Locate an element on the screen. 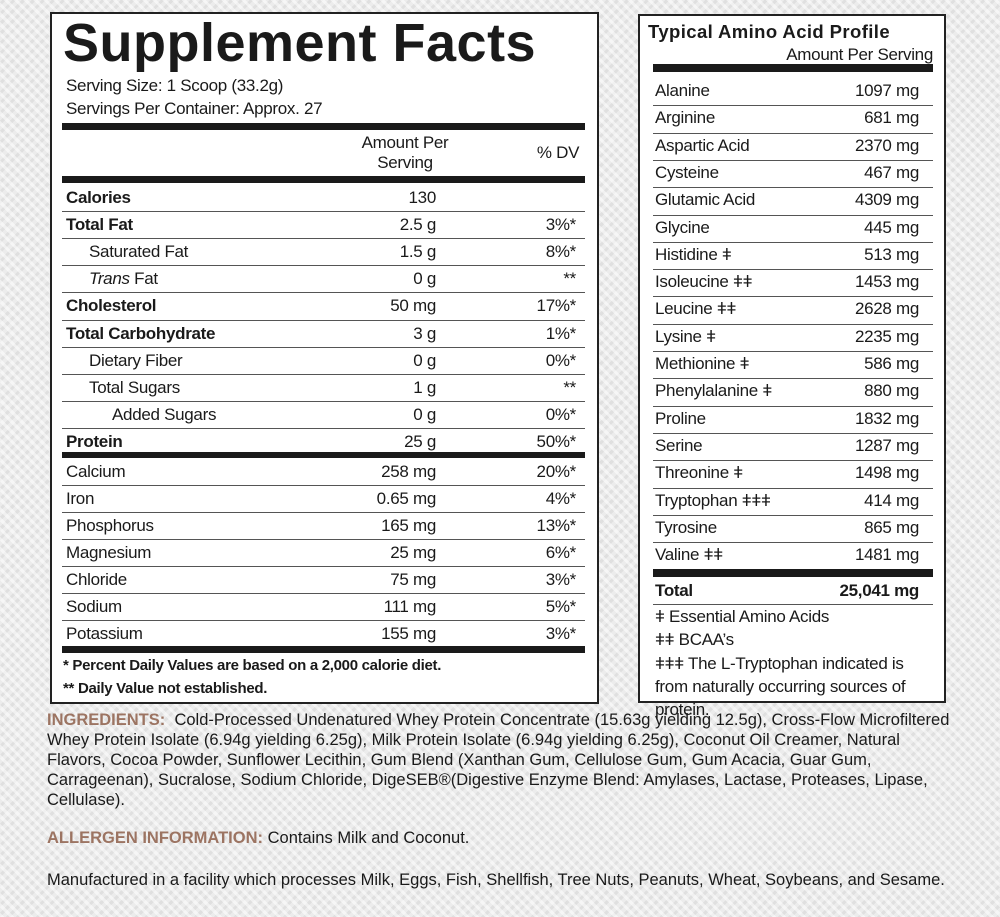 This screenshot has width=1000, height=917. amino-name: Threonine ǂ is located at coordinates (699, 473).